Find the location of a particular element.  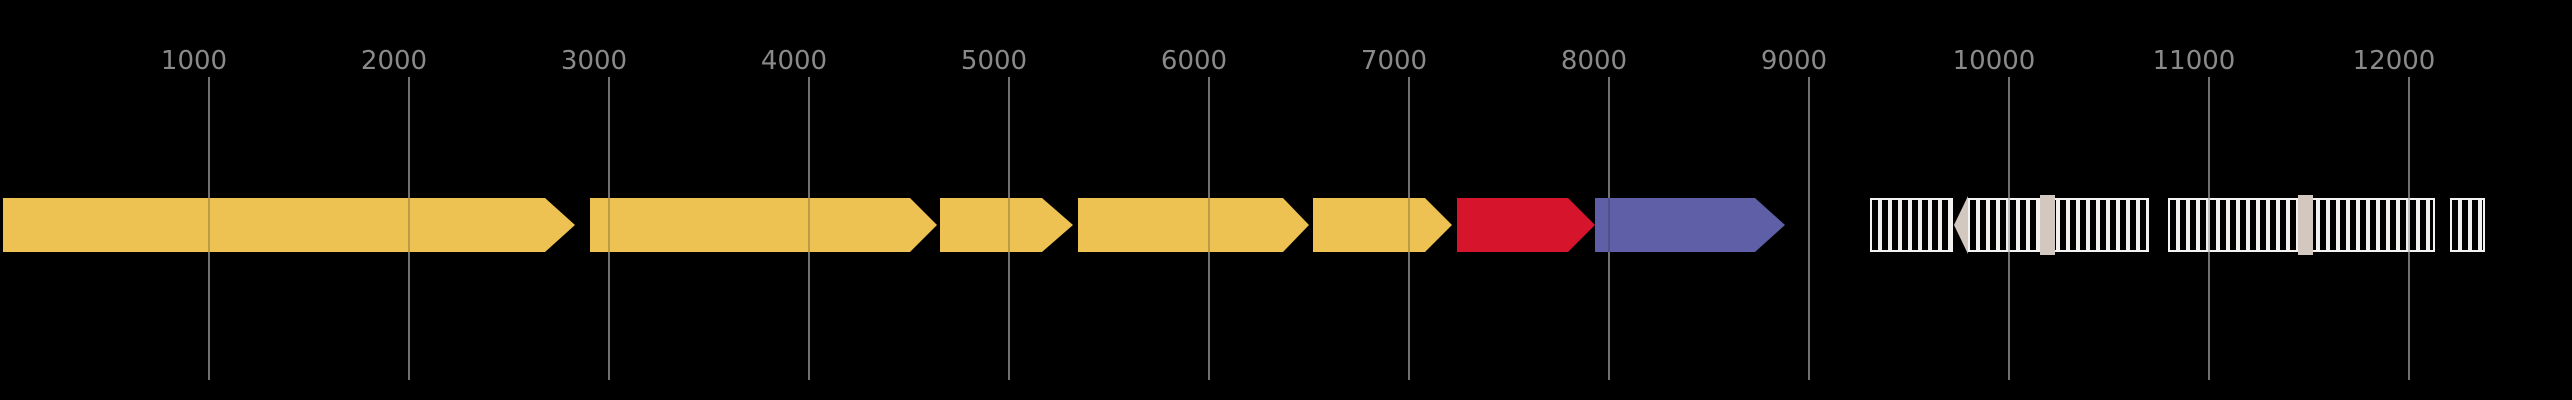

tick-label-10000: 10000 is located at coordinates (1994, 61).